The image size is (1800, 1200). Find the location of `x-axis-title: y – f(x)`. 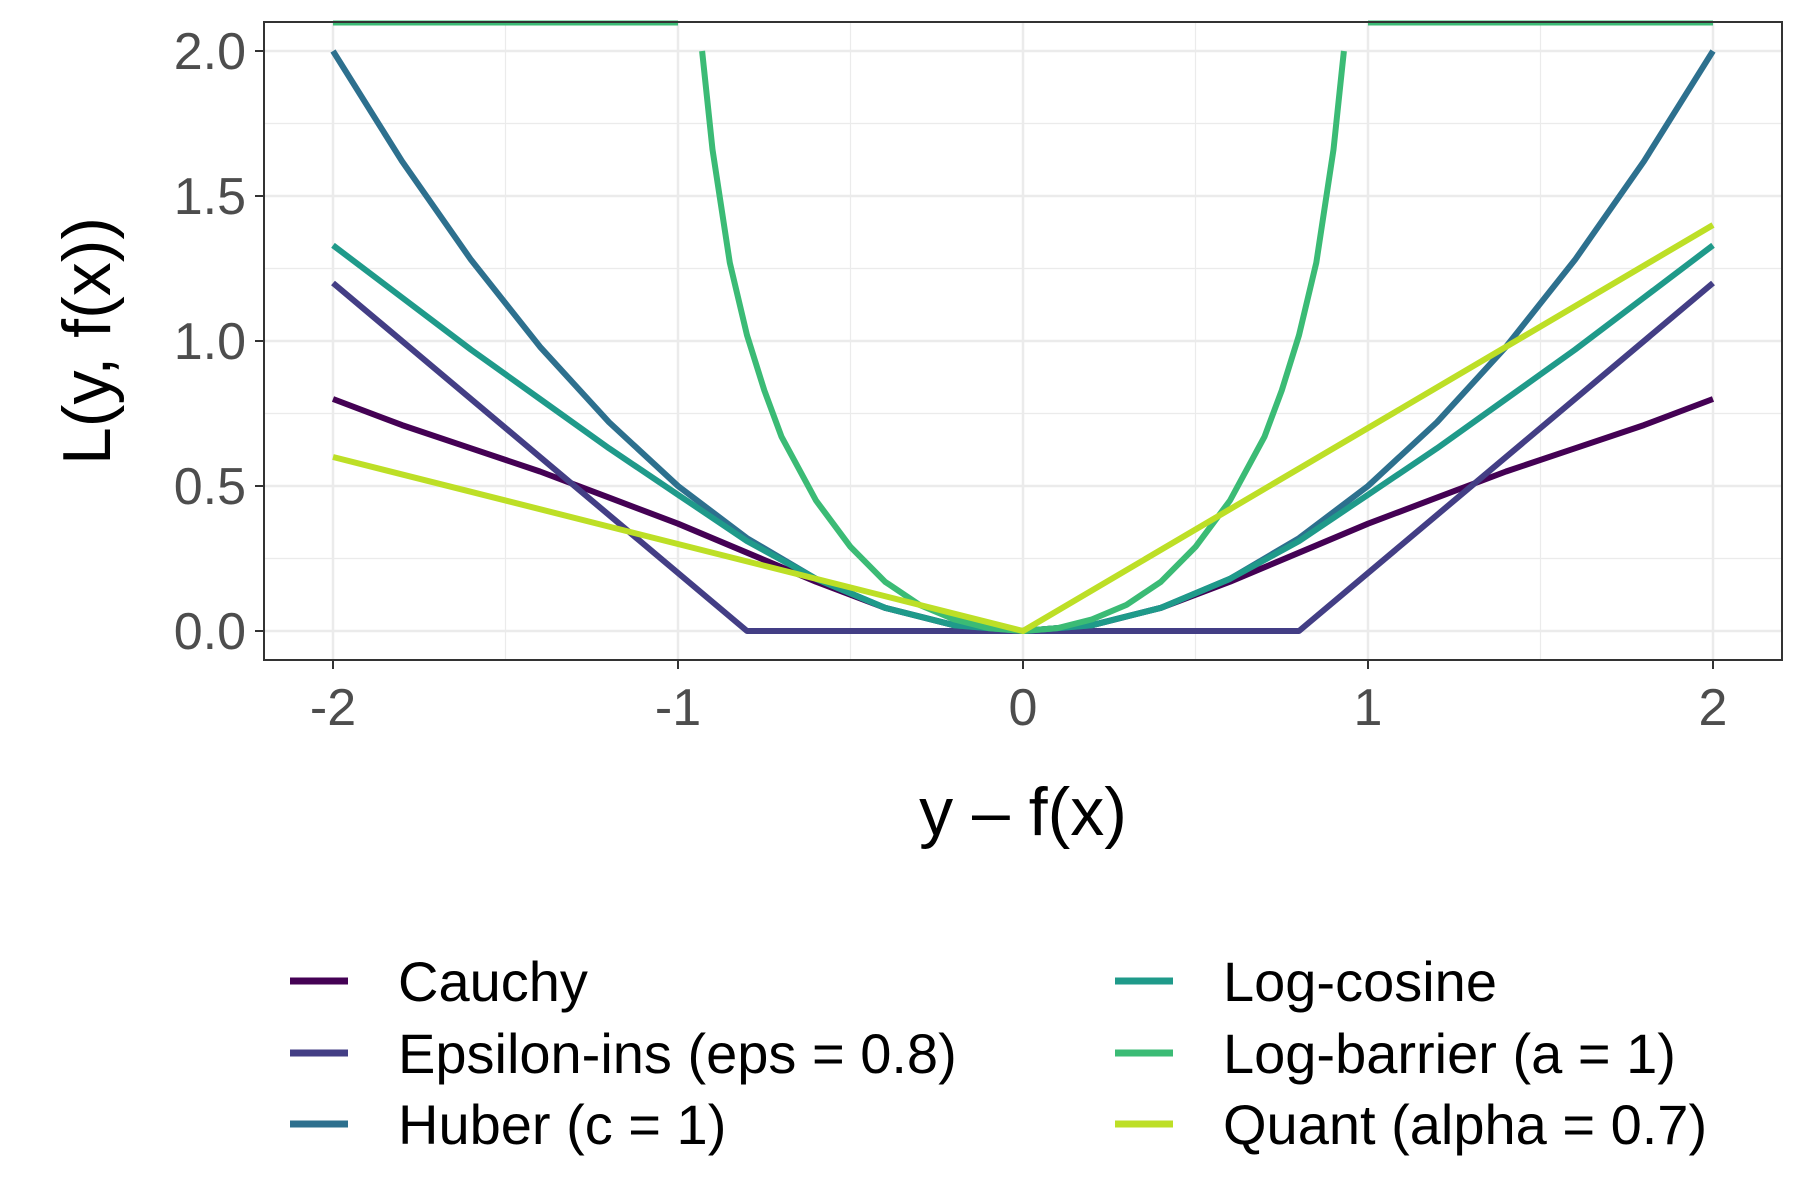

x-axis-title: y – f(x) is located at coordinates (1023, 812).